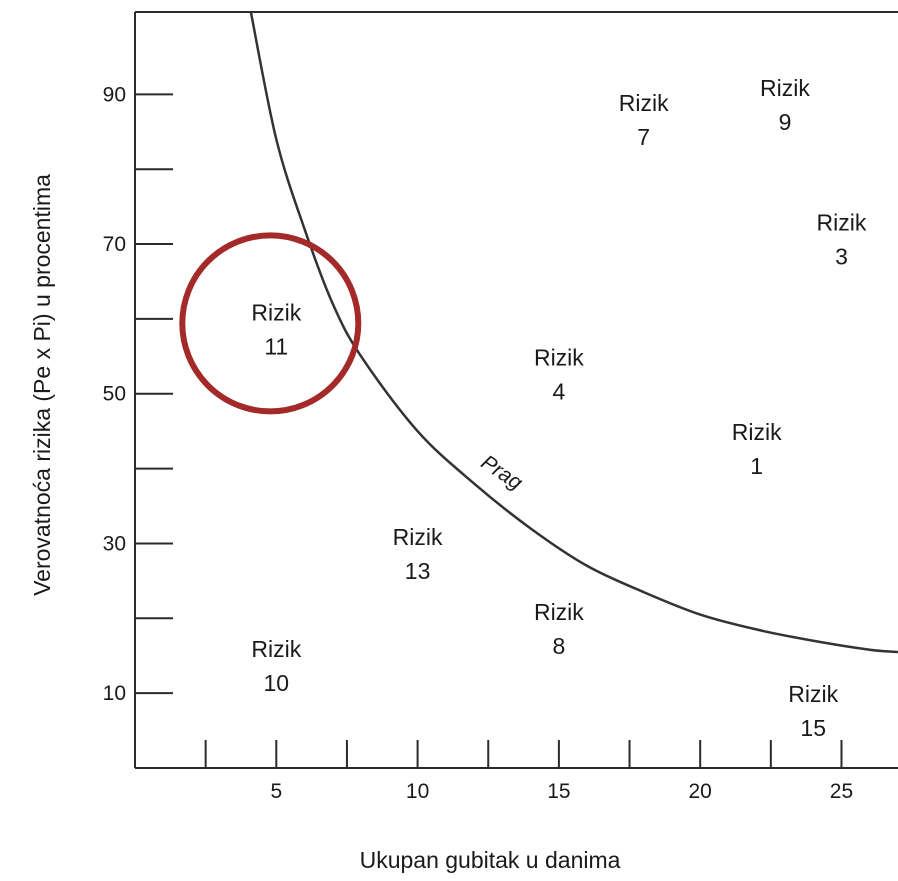 The width and height of the screenshot is (898, 881). Describe the element at coordinates (785, 105) in the screenshot. I see `risk-point: Rizik 9` at that location.